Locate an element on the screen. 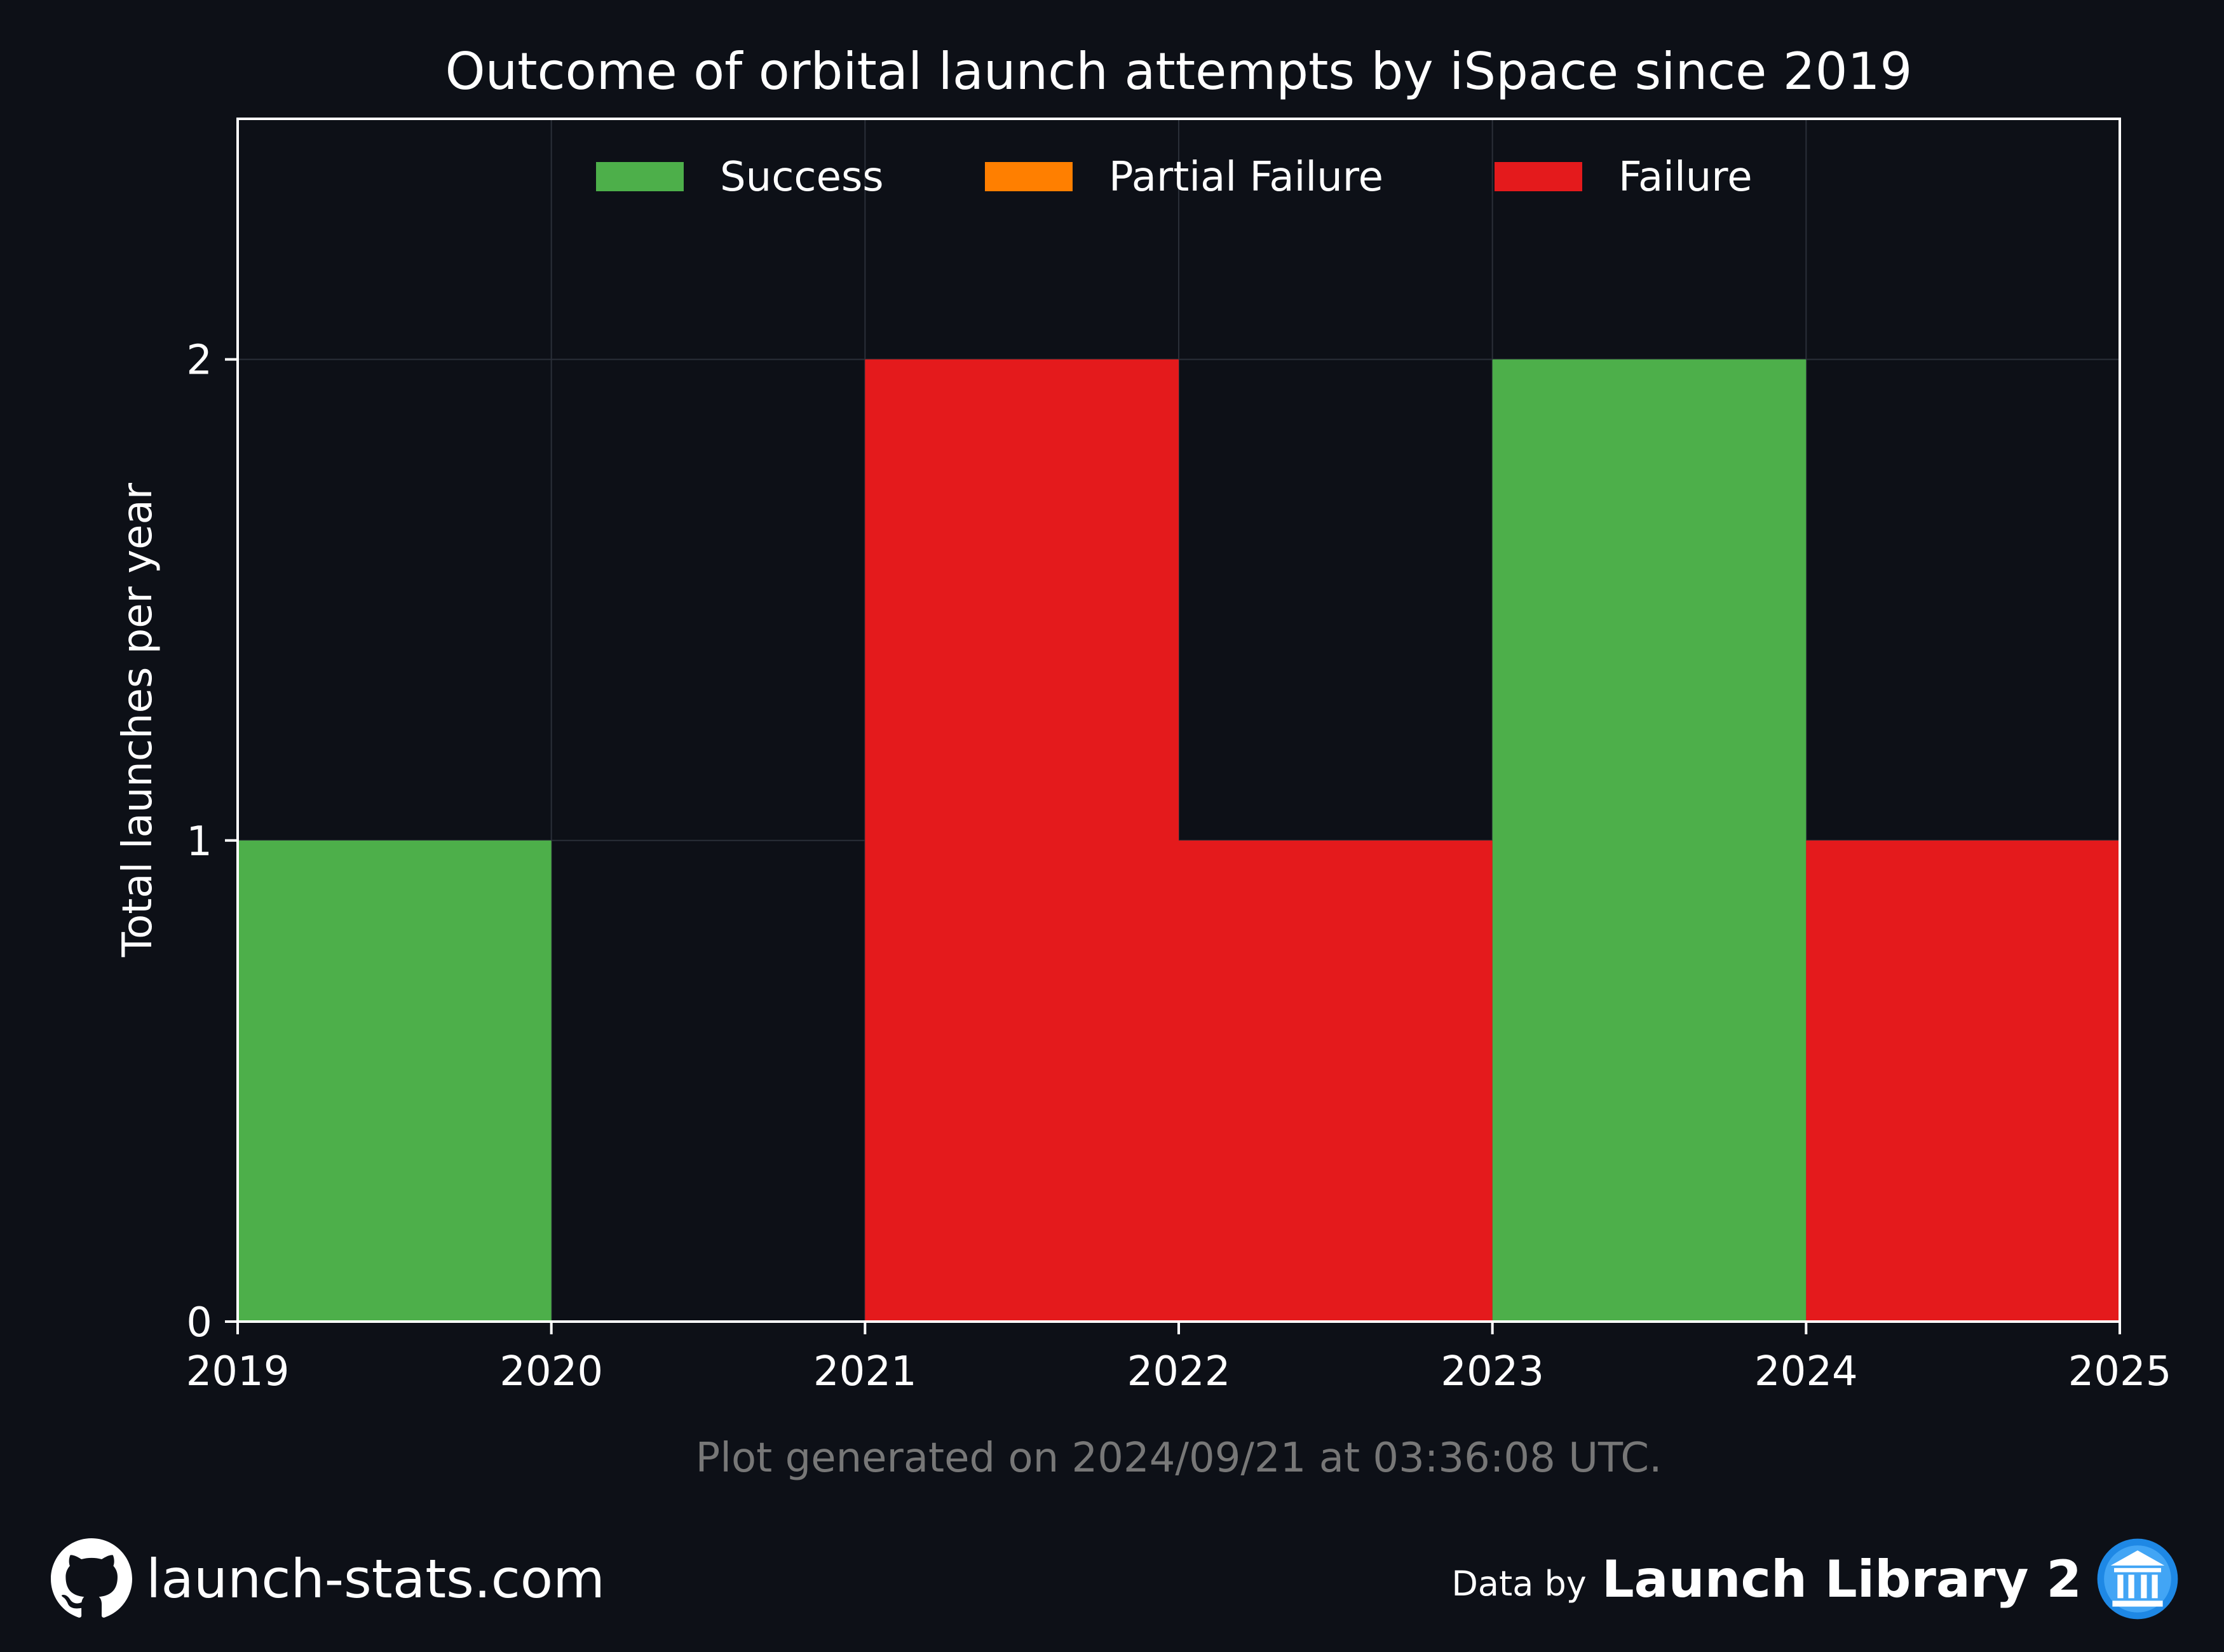 The width and height of the screenshot is (2224, 1652). x-tick-label: 2024 is located at coordinates (1806, 1371).